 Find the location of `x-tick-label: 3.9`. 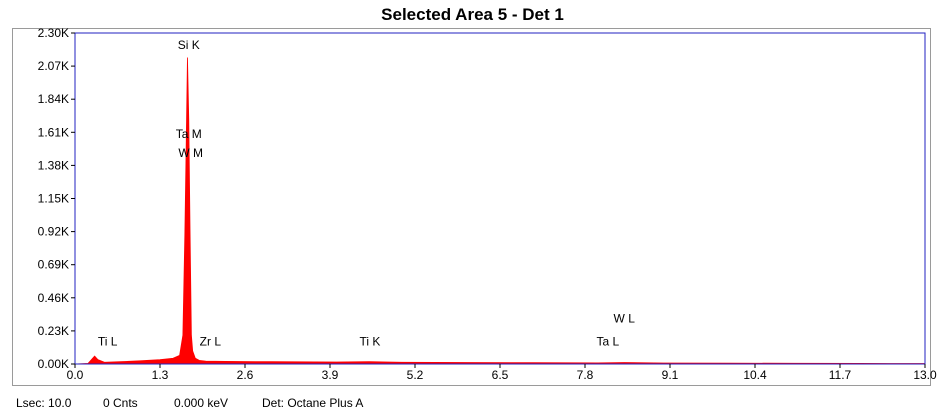

x-tick-label: 3.9 is located at coordinates (330, 375).